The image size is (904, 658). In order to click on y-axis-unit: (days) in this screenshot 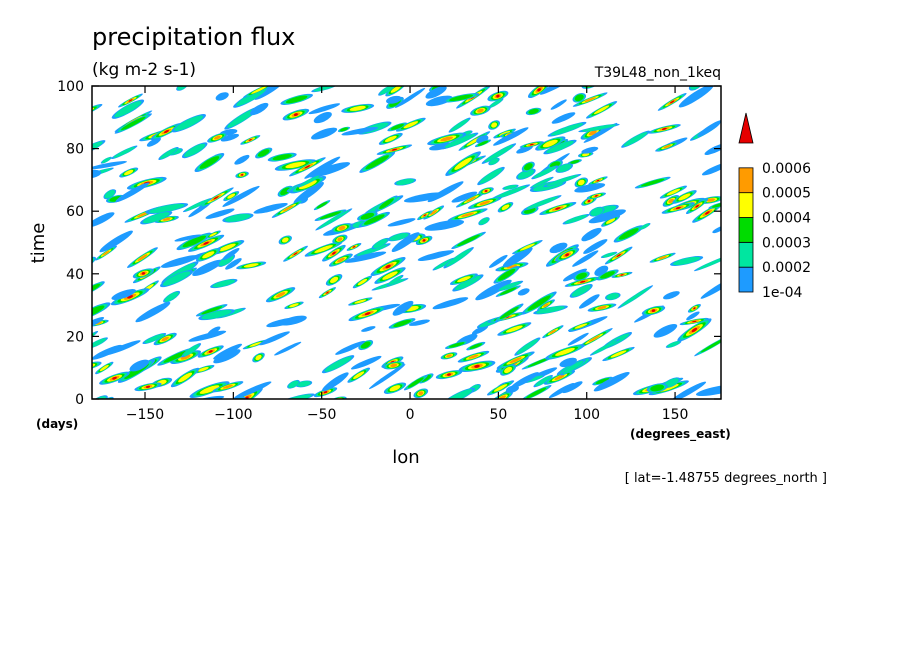, I will do `click(57, 424)`.